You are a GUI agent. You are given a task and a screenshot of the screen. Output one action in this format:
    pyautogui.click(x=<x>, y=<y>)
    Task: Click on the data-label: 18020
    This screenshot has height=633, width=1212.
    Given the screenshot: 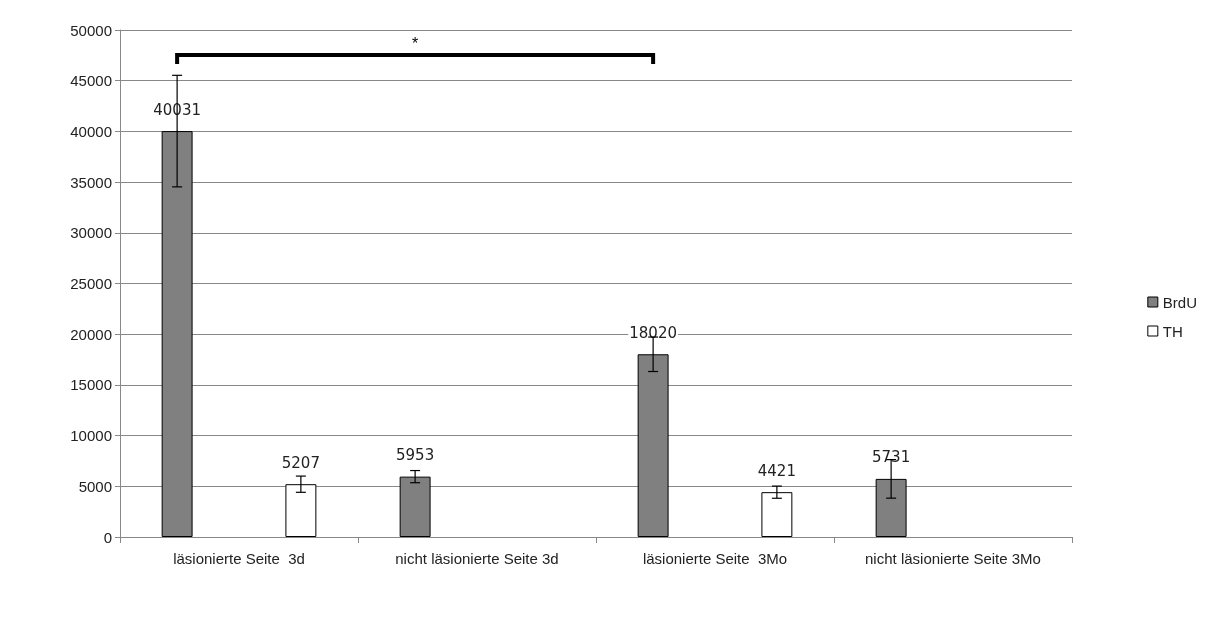 What is the action you would take?
    pyautogui.click(x=653, y=332)
    